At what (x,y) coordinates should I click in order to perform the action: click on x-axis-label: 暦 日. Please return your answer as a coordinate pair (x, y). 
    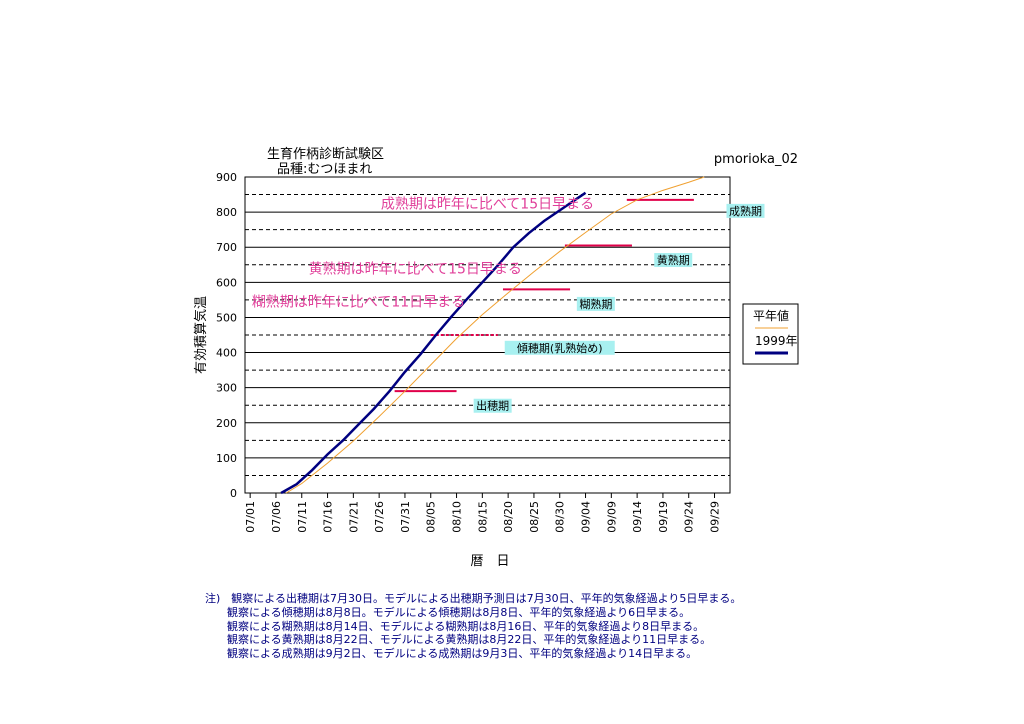
    Looking at the image, I should click on (489, 561).